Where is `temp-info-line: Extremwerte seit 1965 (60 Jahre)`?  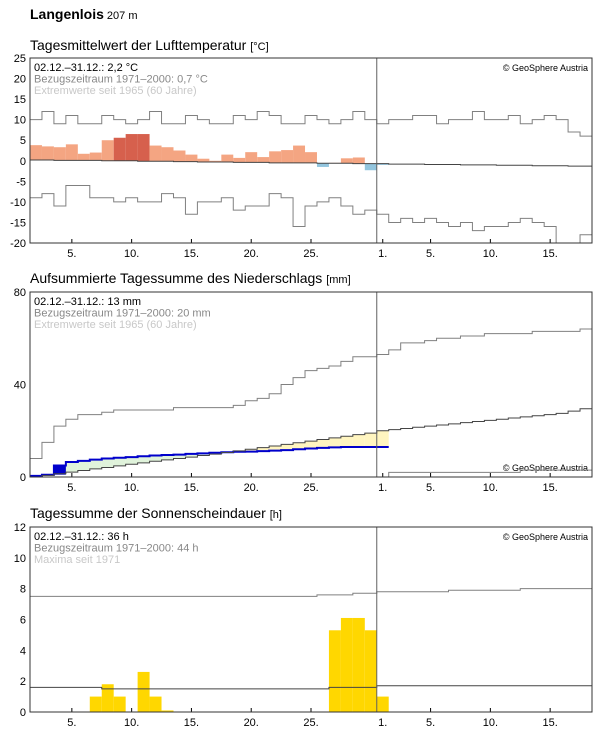
temp-info-line: Extremwerte seit 1965 (60 Jahre) is located at coordinates (115, 91).